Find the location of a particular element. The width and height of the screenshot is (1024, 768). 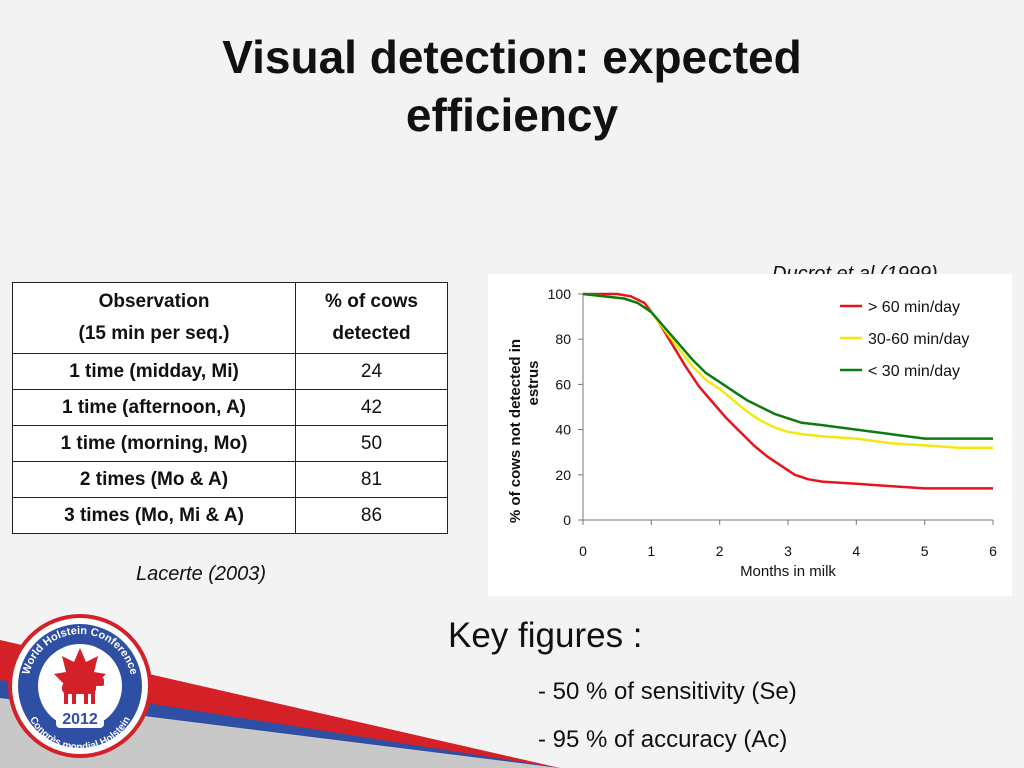

key-figure-item: - 95 % of accuracy (Ac) is located at coordinates (663, 739).